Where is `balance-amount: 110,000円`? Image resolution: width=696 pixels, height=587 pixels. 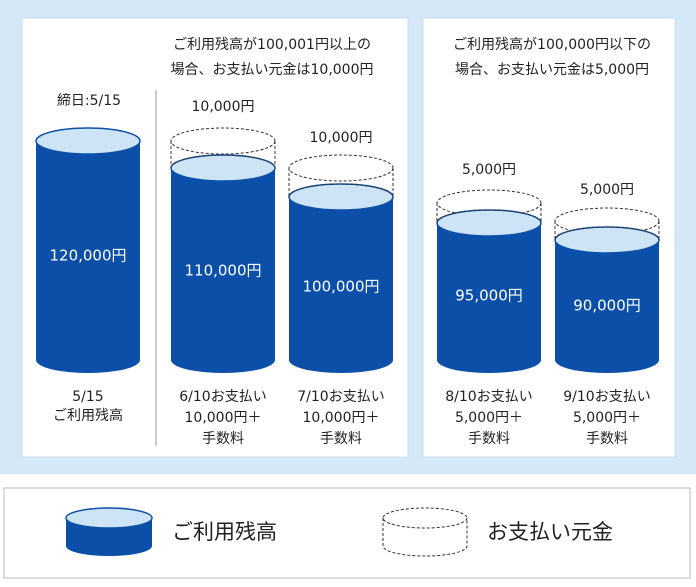
balance-amount: 110,000円 is located at coordinates (222, 271).